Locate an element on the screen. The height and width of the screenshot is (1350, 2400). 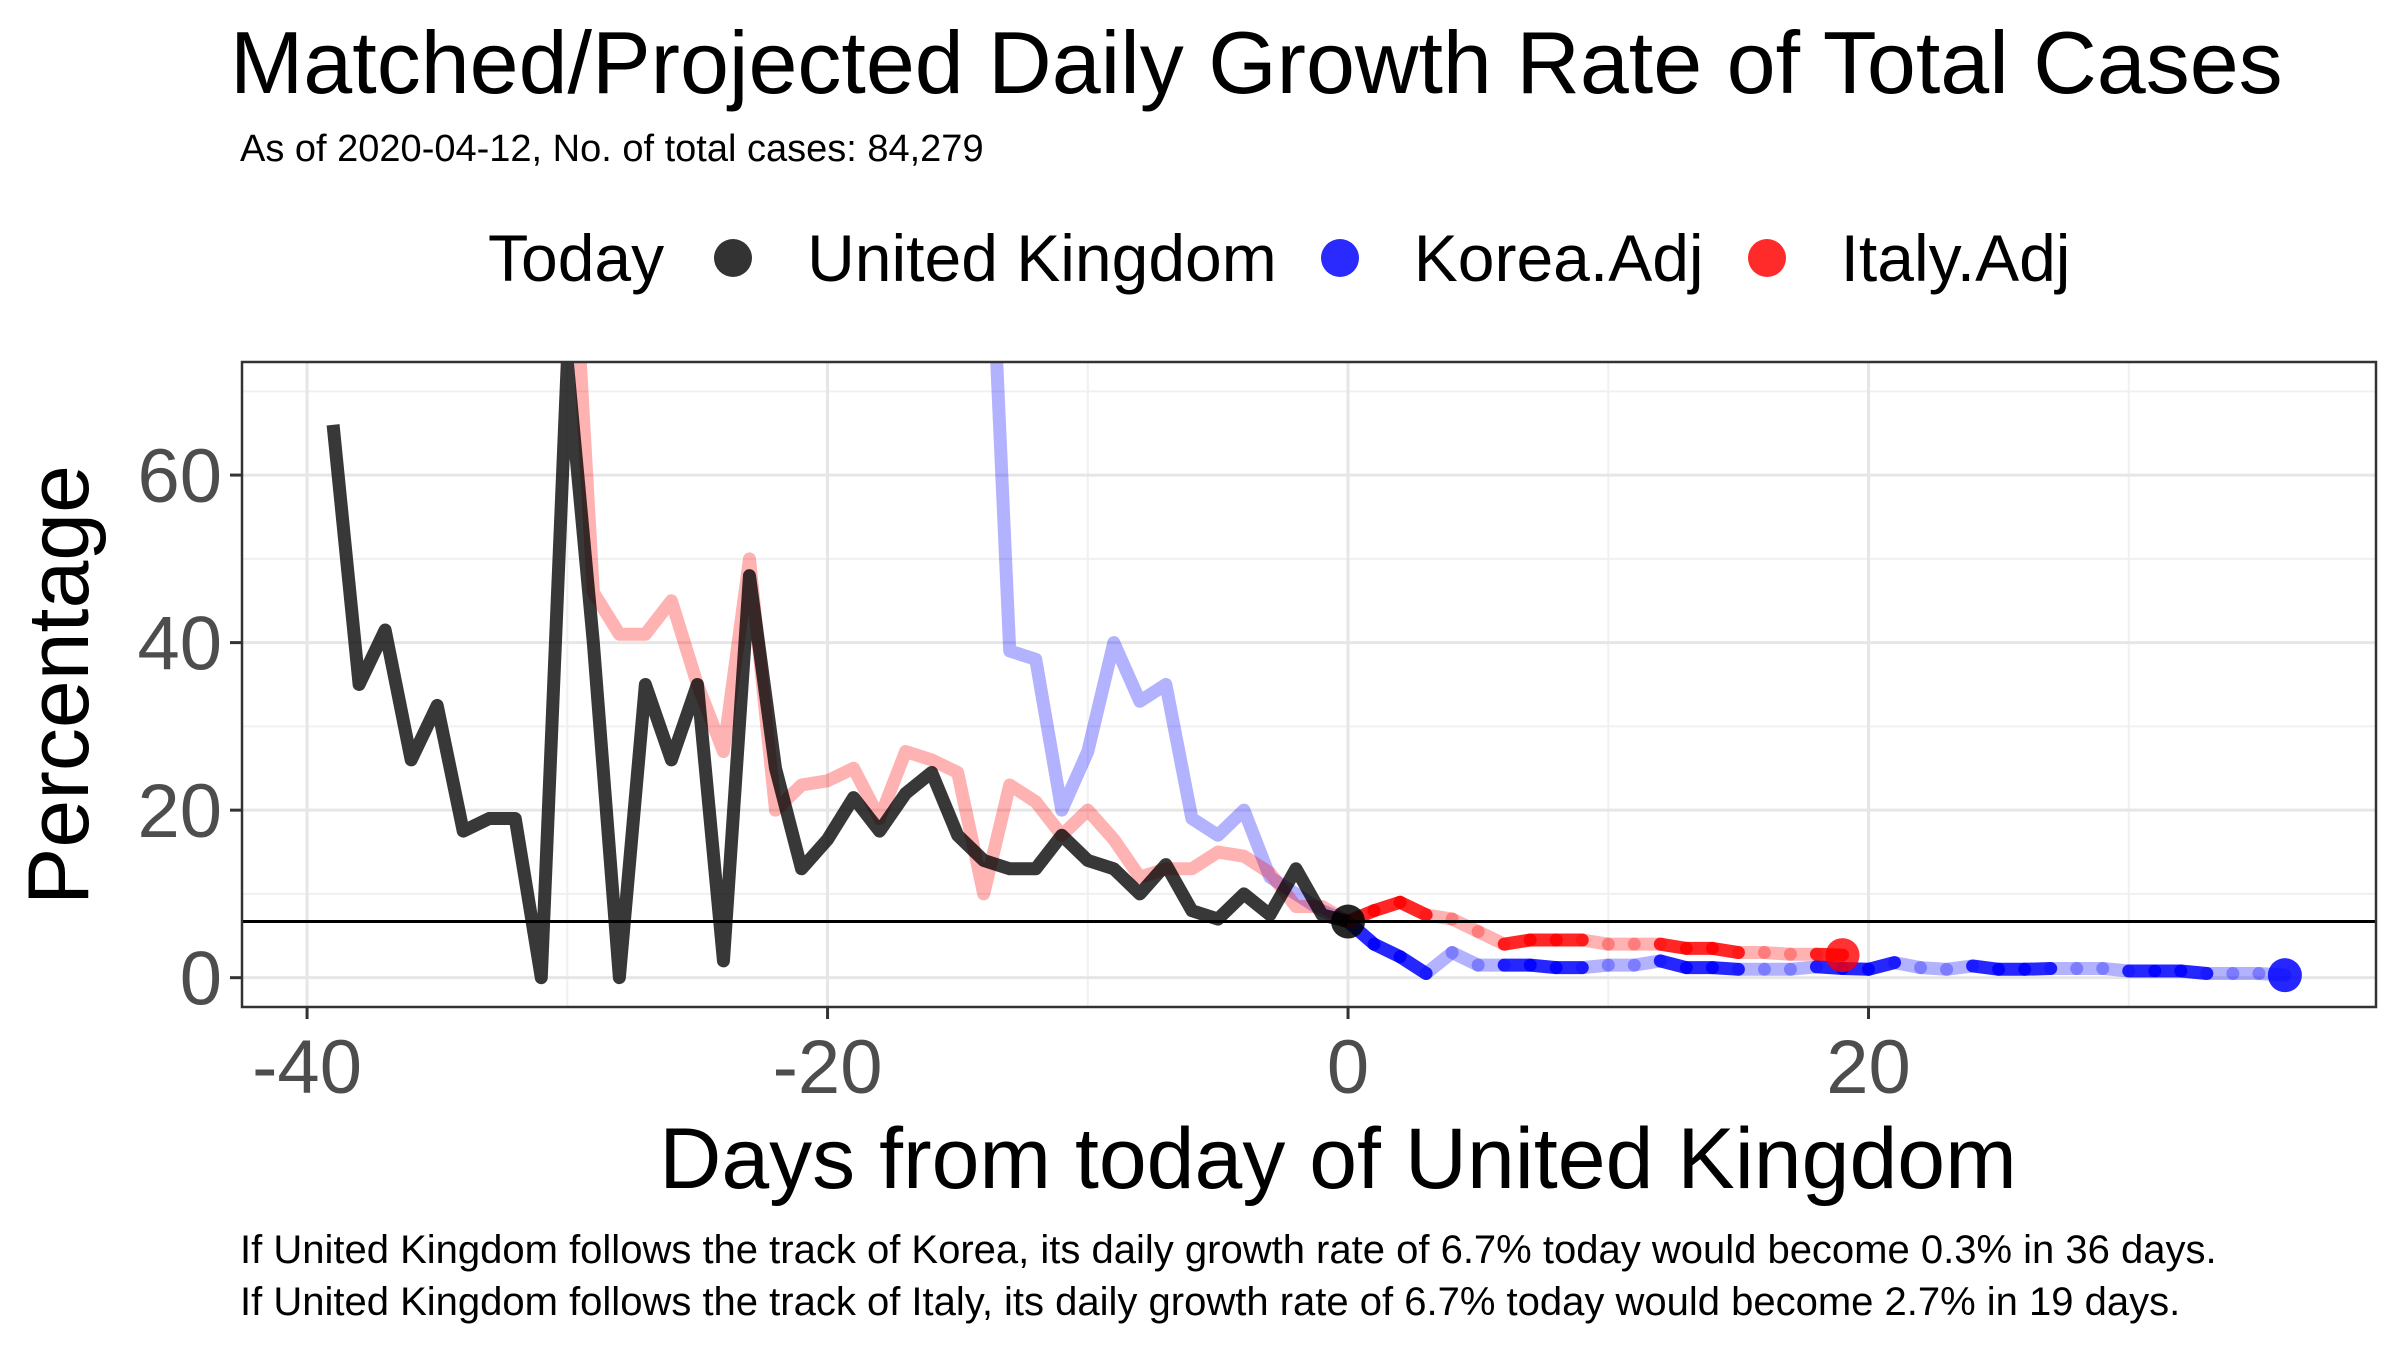
legend-label-united-kingdom: United Kingdom is located at coordinates (1042, 258).